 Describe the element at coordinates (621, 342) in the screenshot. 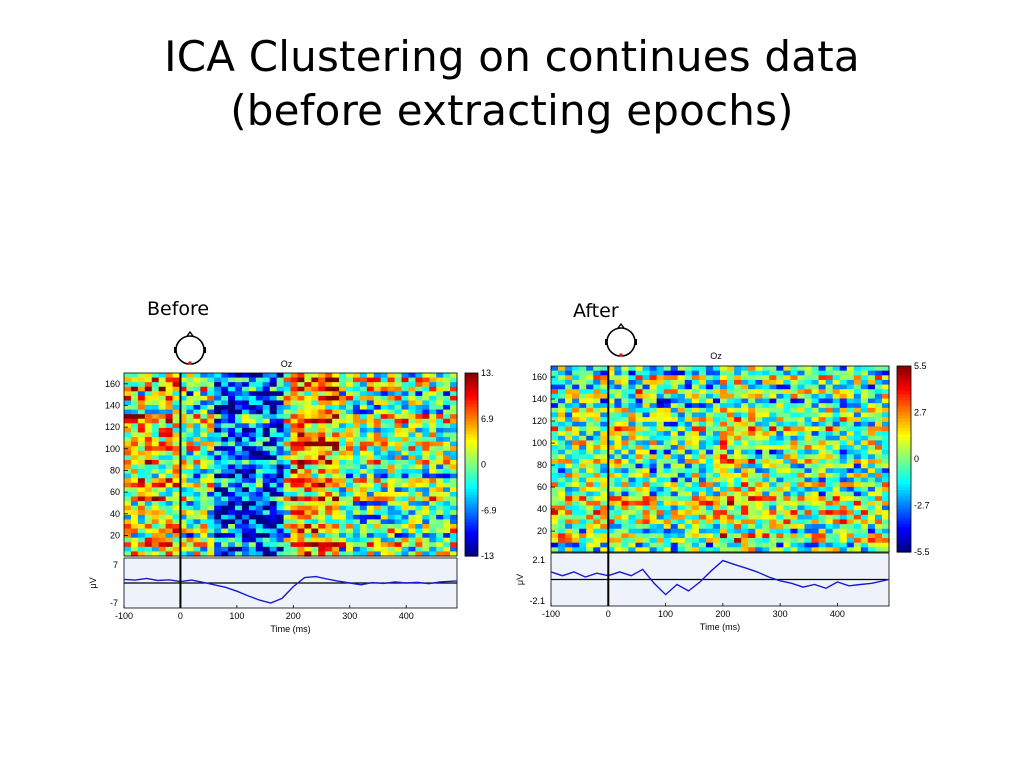

I see `head-icon` at that location.